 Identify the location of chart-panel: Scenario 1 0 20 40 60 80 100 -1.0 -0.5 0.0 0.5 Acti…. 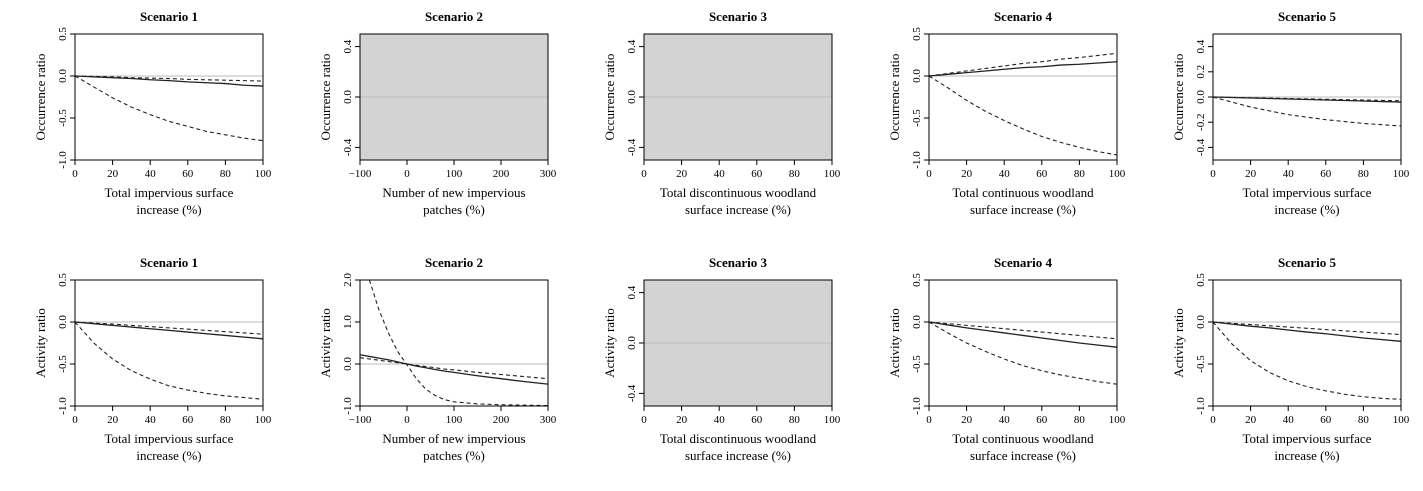
(142, 368).